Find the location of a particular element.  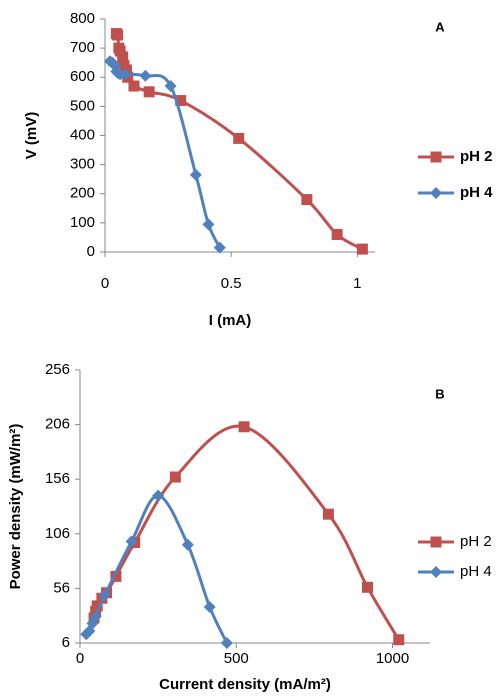

y-tick-label: 200 is located at coordinates (82, 193).